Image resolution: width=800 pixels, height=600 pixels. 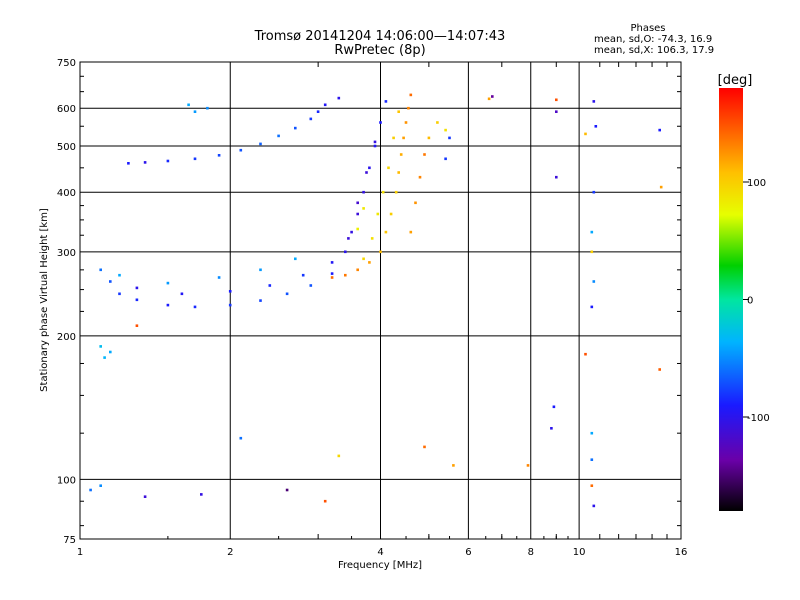 I want to click on x-tick-label: 8, so click(x=531, y=552).